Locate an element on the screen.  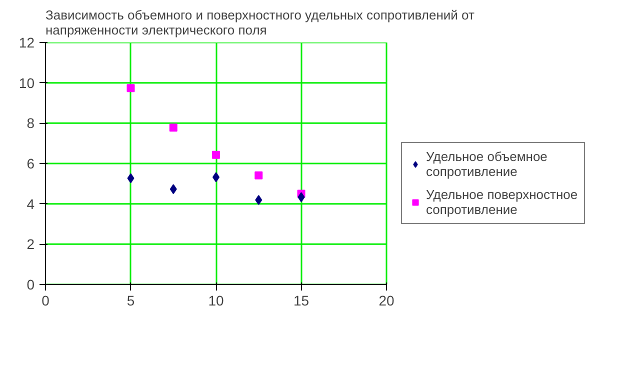
y-tick-label: 10 is located at coordinates (26, 82).